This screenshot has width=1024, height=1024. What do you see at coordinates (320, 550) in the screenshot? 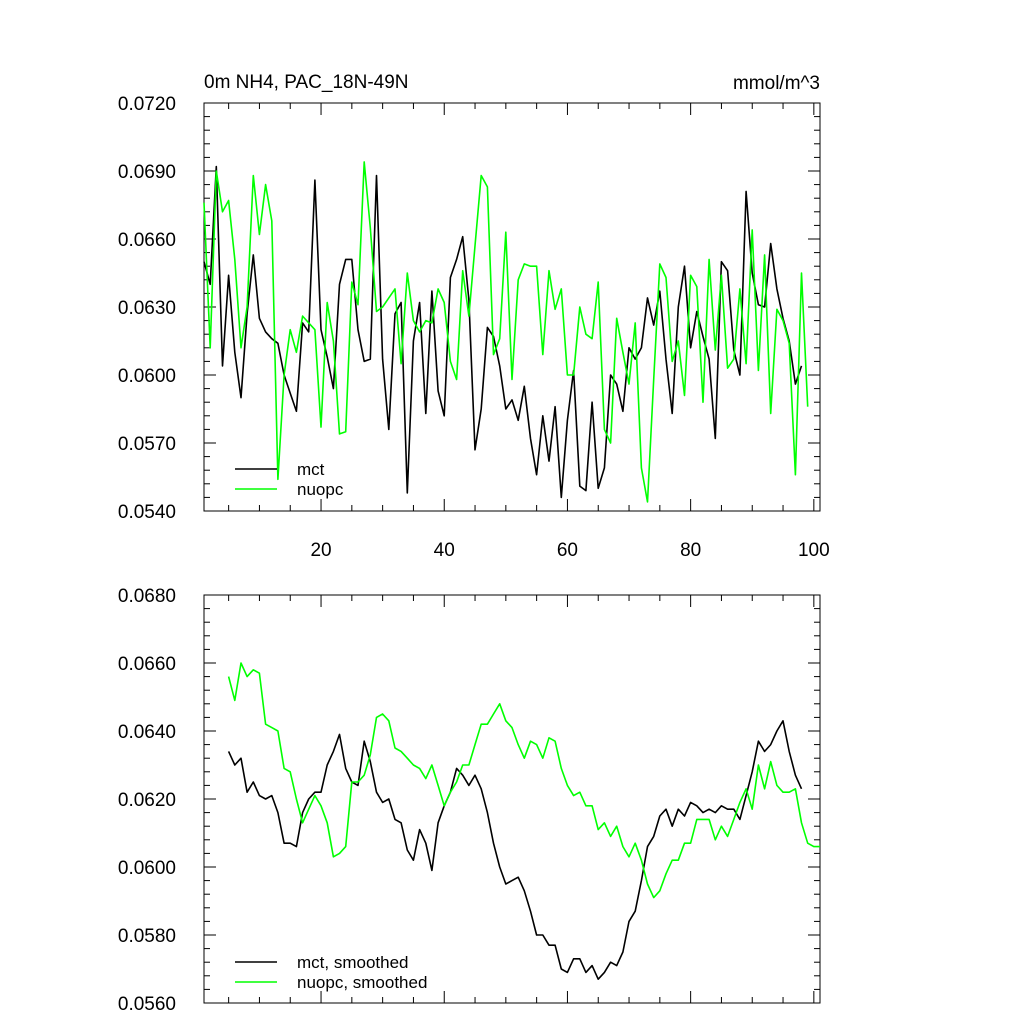
I see `x-tick-label: 20` at bounding box center [320, 550].